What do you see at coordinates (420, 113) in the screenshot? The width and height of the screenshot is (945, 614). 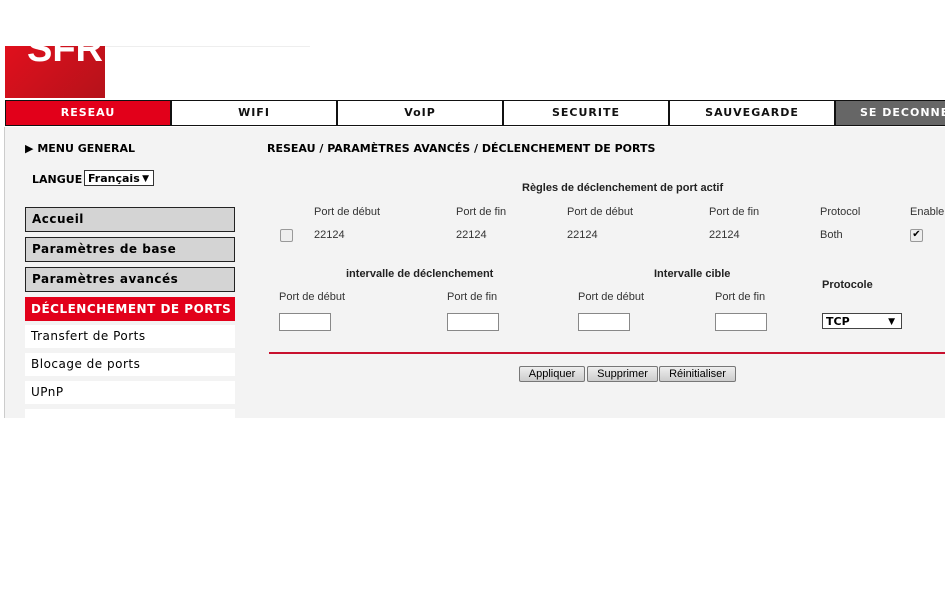 I see `tab-voip: VoIP` at bounding box center [420, 113].